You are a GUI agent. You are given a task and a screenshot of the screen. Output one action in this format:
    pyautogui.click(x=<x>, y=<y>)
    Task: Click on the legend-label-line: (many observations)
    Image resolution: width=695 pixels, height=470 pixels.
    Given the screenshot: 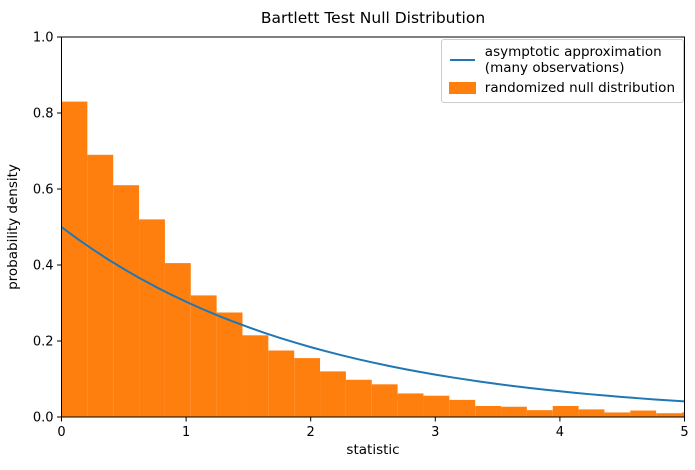 What is the action you would take?
    pyautogui.click(x=554, y=68)
    